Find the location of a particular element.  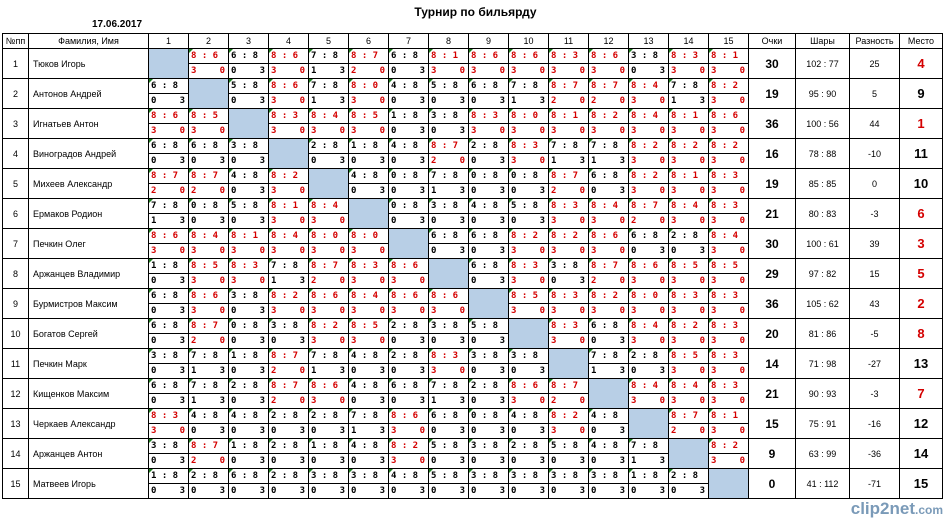

game-cell: 7 : 8 1 3 is located at coordinates (288, 273).